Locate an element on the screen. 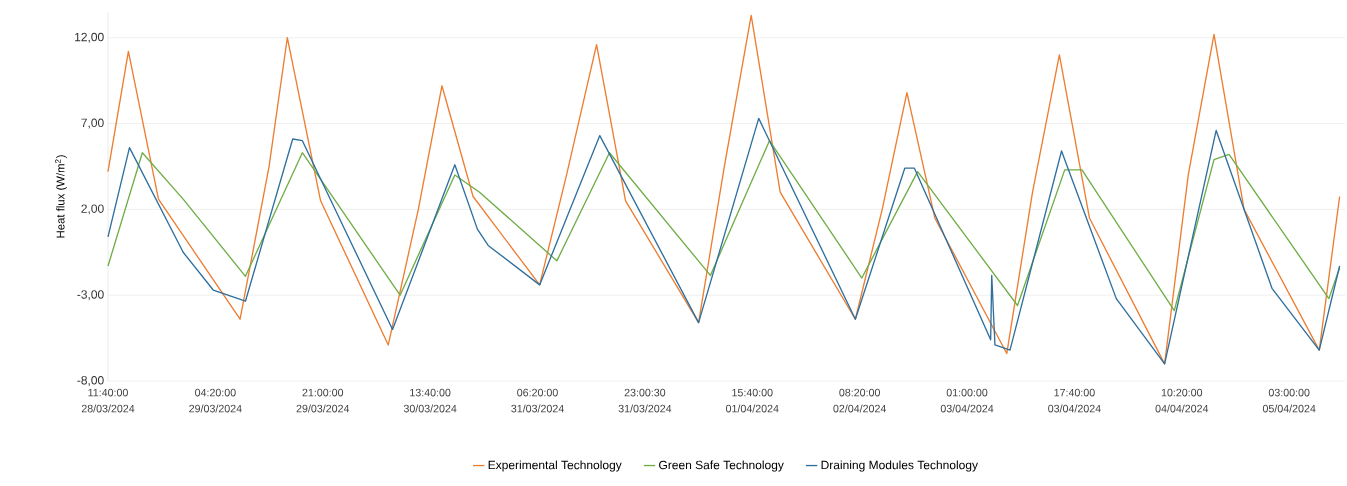 The image size is (1347, 486). y-tick-label: 12,00 is located at coordinates (89, 37).